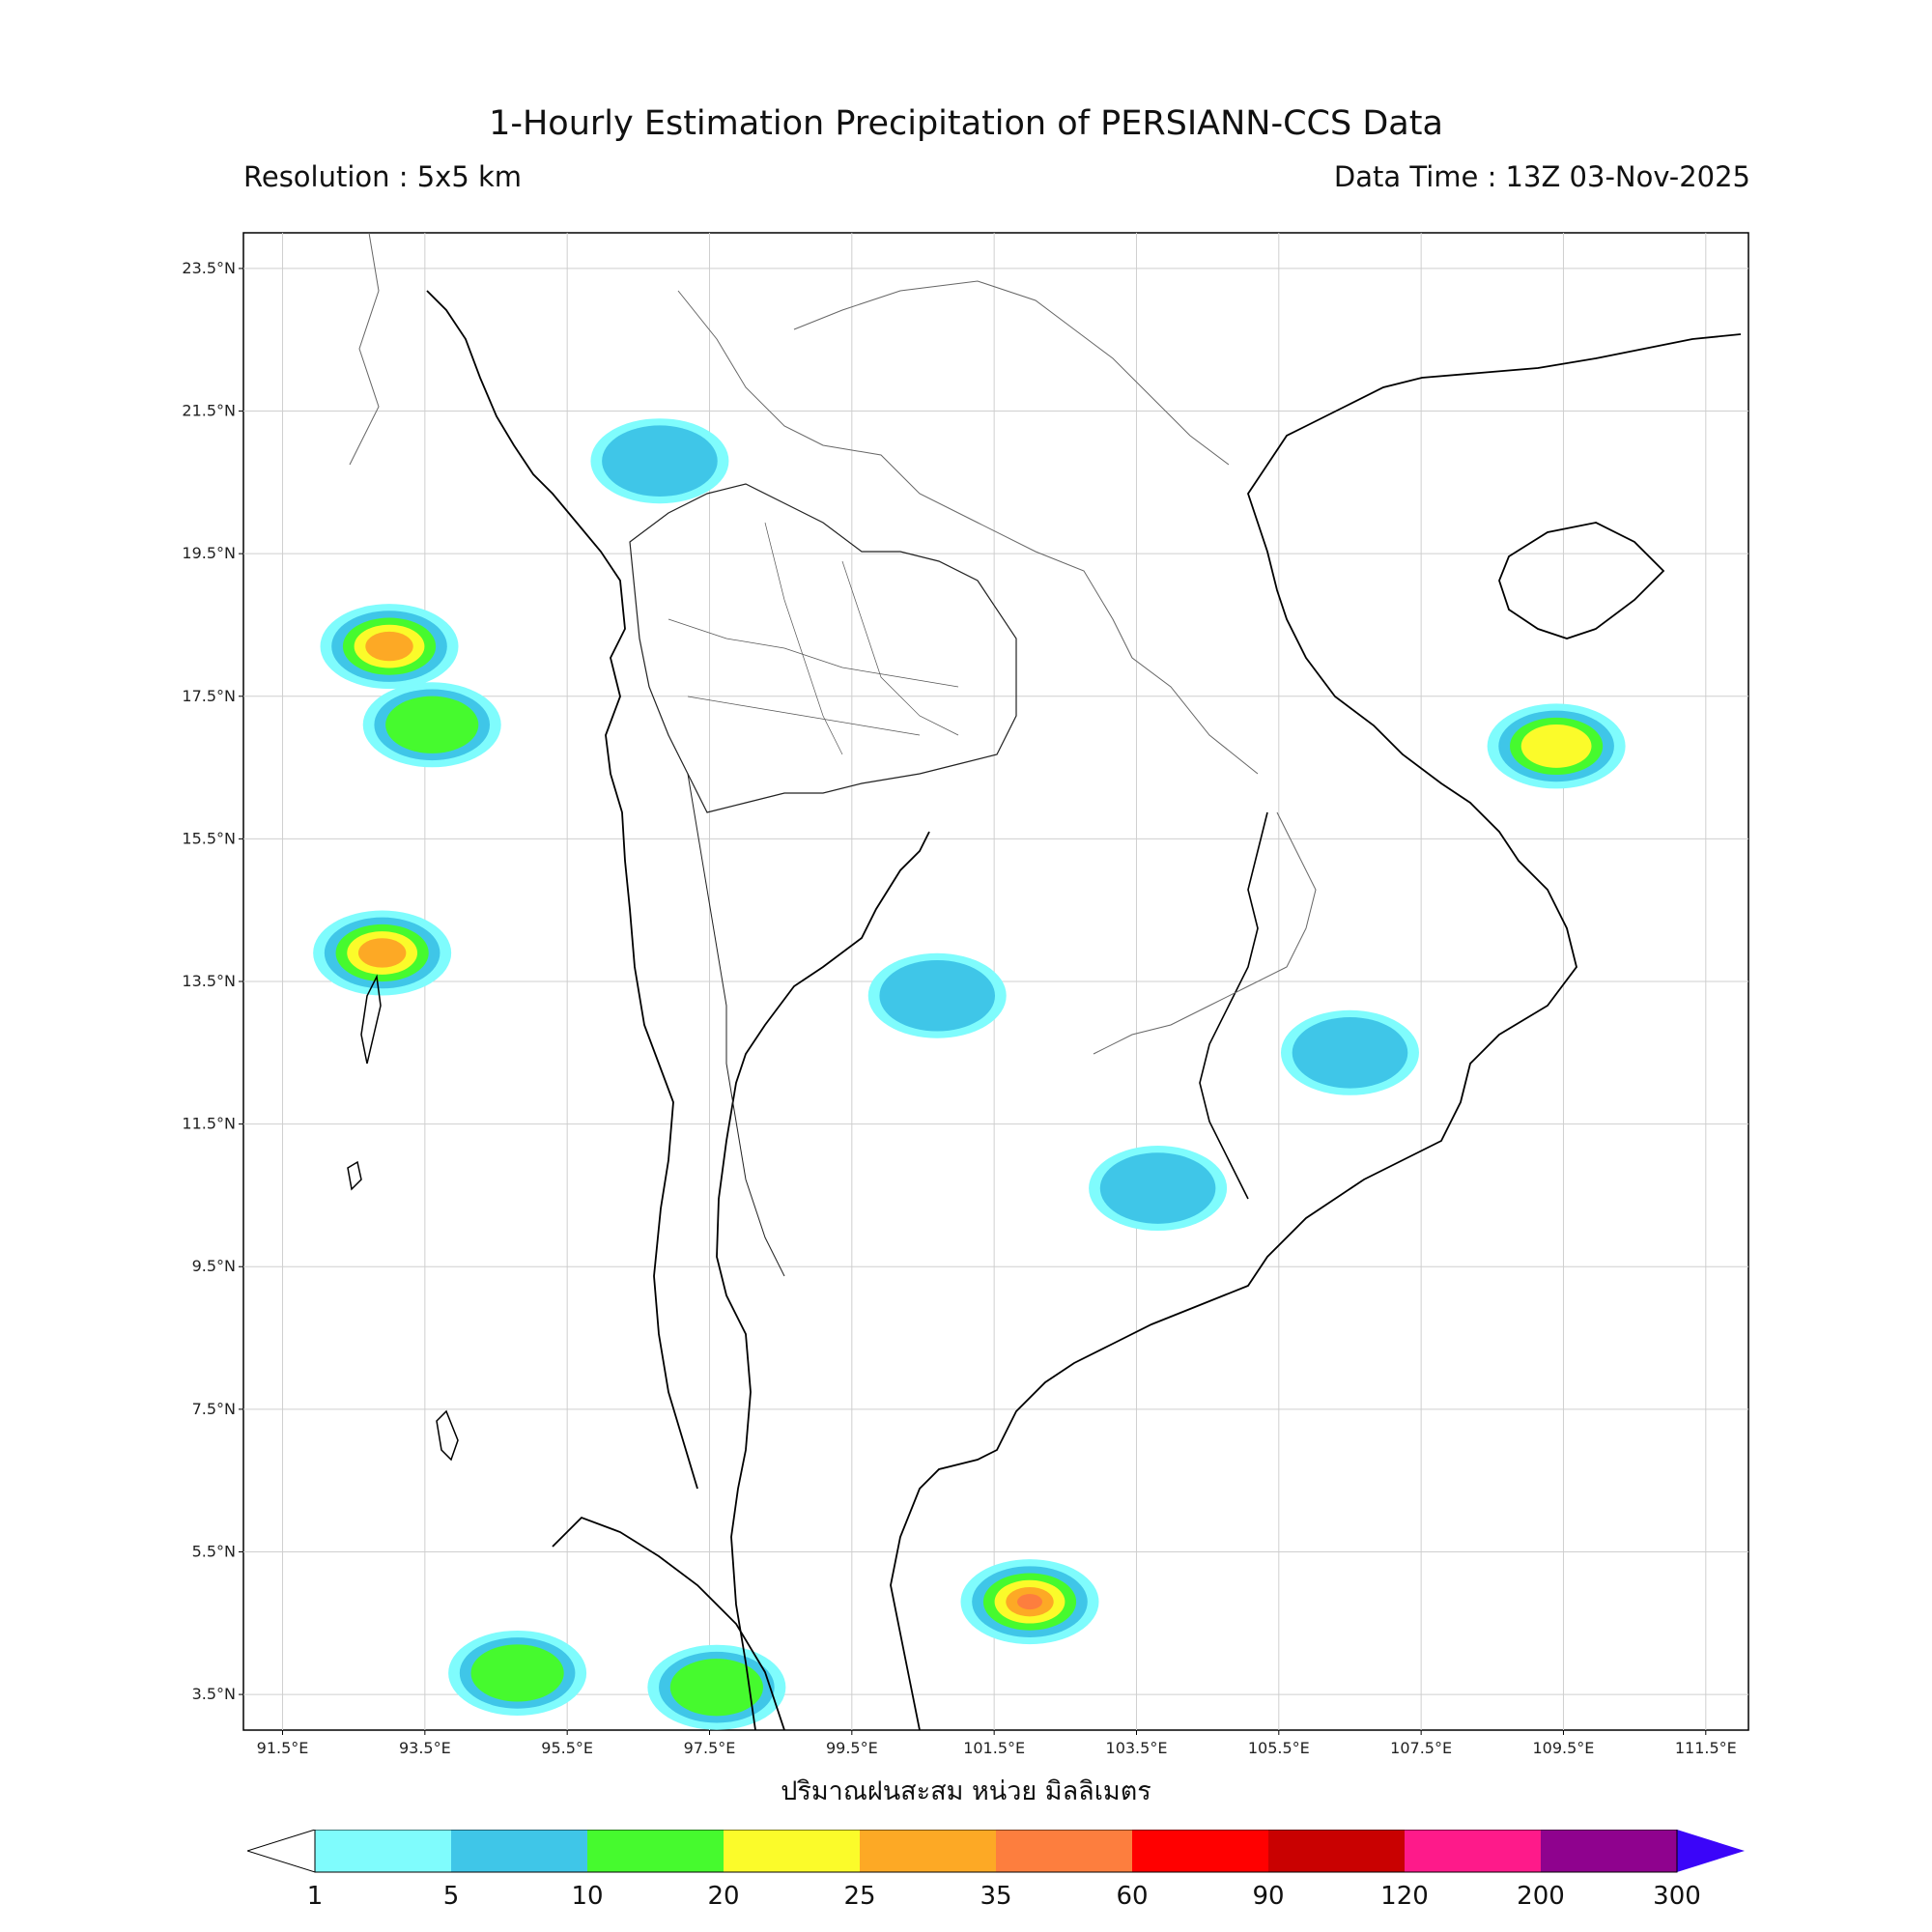 The height and width of the screenshot is (1932, 1932). I want to click on colorbar-tick-label: 200, so click(1541, 1896).